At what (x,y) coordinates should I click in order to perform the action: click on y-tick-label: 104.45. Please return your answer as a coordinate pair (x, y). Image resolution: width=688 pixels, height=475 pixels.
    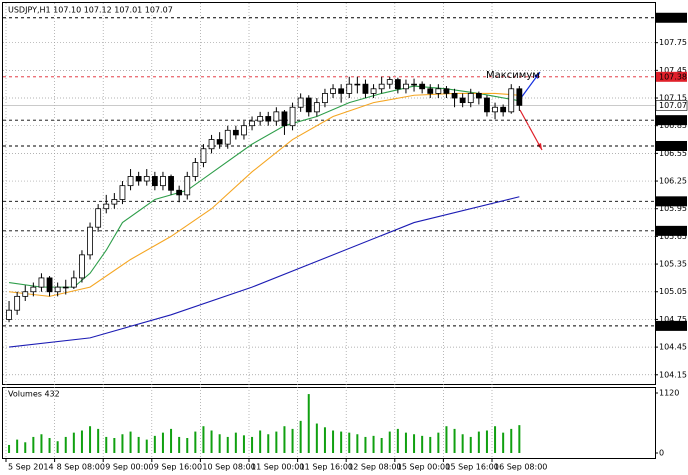
    Looking at the image, I should click on (673, 347).